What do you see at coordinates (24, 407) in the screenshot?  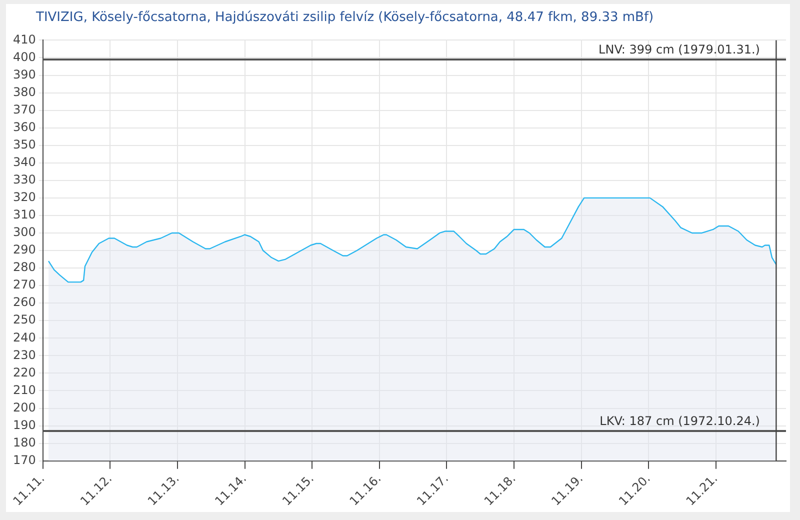 I see `y-tick-label: 200` at bounding box center [24, 407].